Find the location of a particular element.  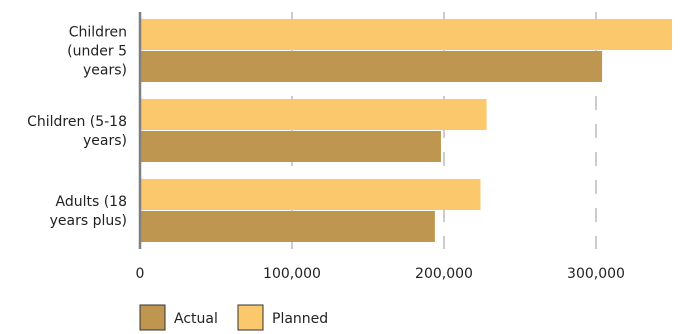

category-label-line: (under 5 is located at coordinates (97, 52).